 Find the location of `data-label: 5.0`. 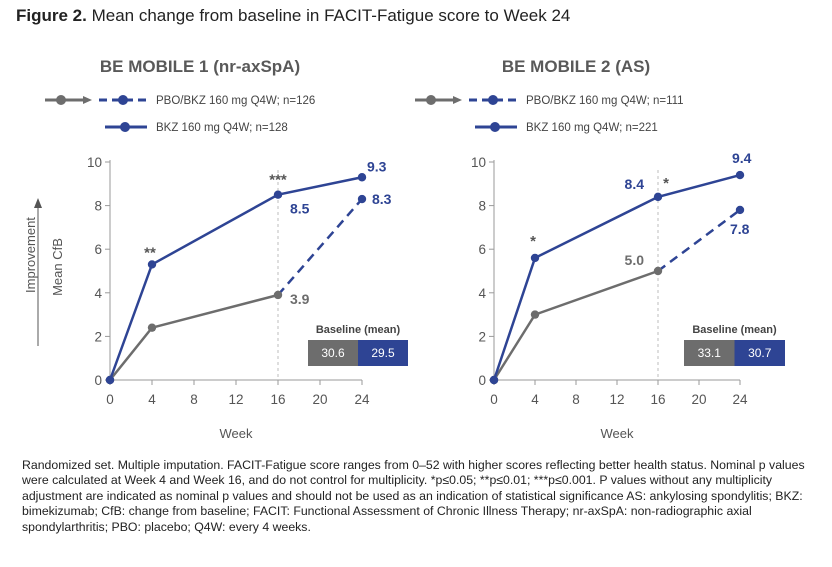

data-label: 5.0 is located at coordinates (635, 260).